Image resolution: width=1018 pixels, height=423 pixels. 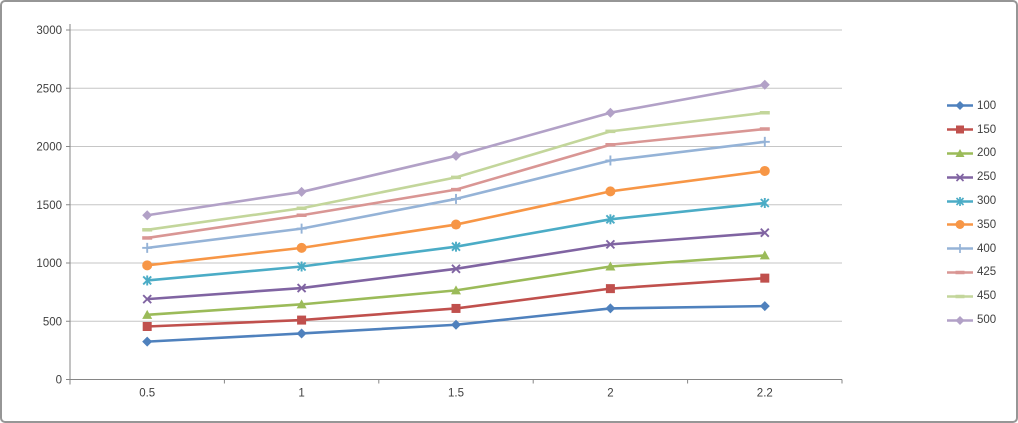 What do you see at coordinates (987, 320) in the screenshot?
I see `legend-label: 500` at bounding box center [987, 320].